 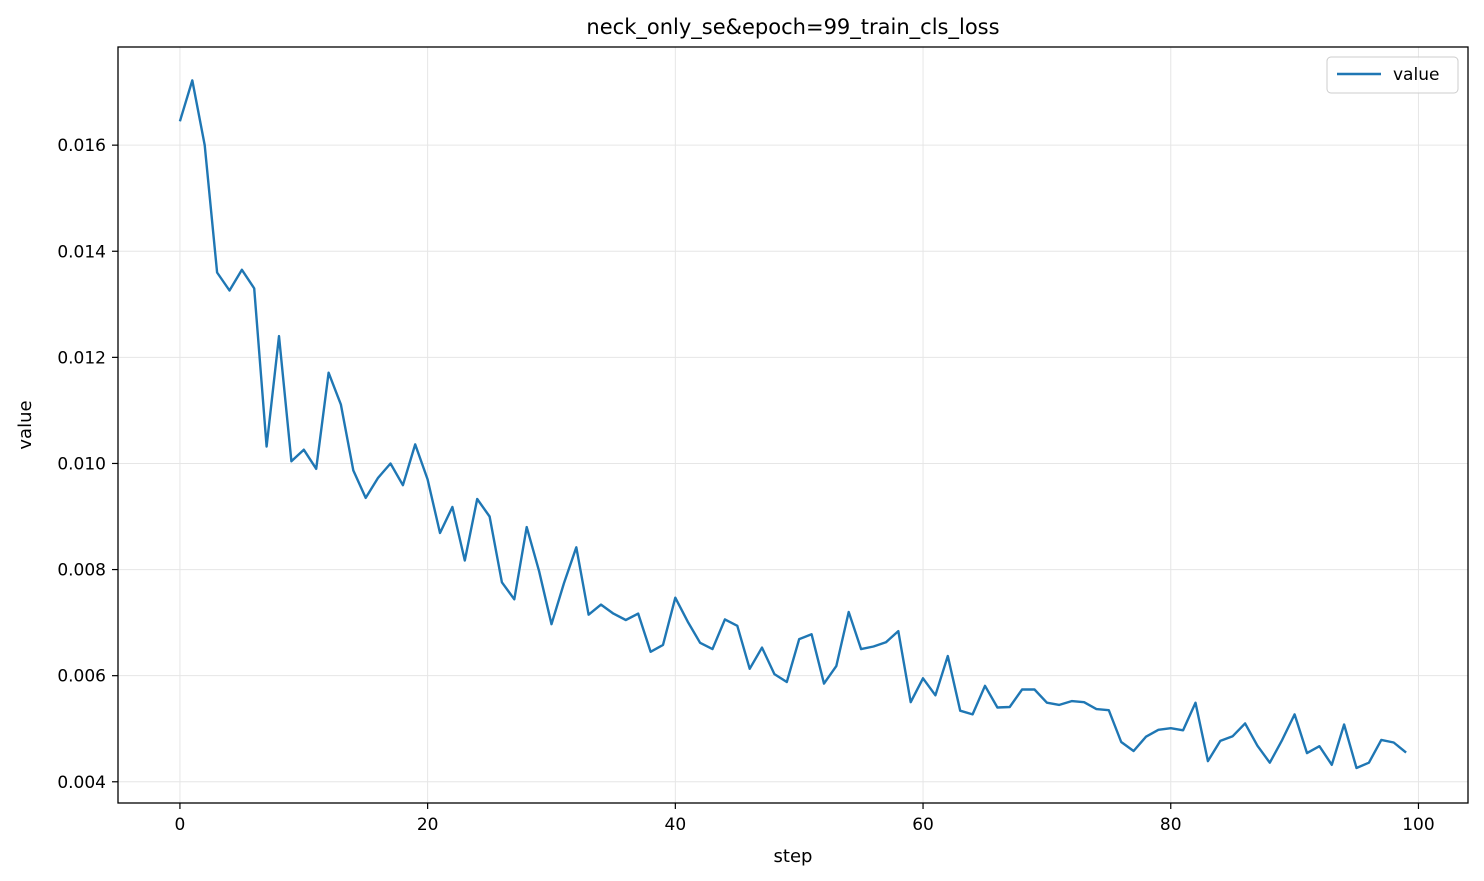 I want to click on x-tick-label: 40, so click(x=676, y=825).